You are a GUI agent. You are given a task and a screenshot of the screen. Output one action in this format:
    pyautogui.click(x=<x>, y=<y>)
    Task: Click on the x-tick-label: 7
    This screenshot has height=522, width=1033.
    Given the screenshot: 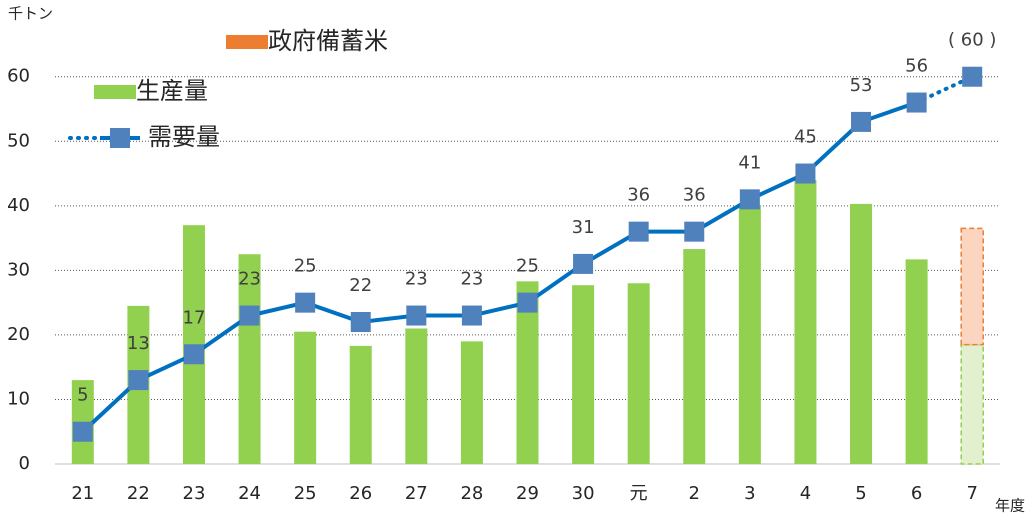 What is the action you would take?
    pyautogui.click(x=971, y=493)
    